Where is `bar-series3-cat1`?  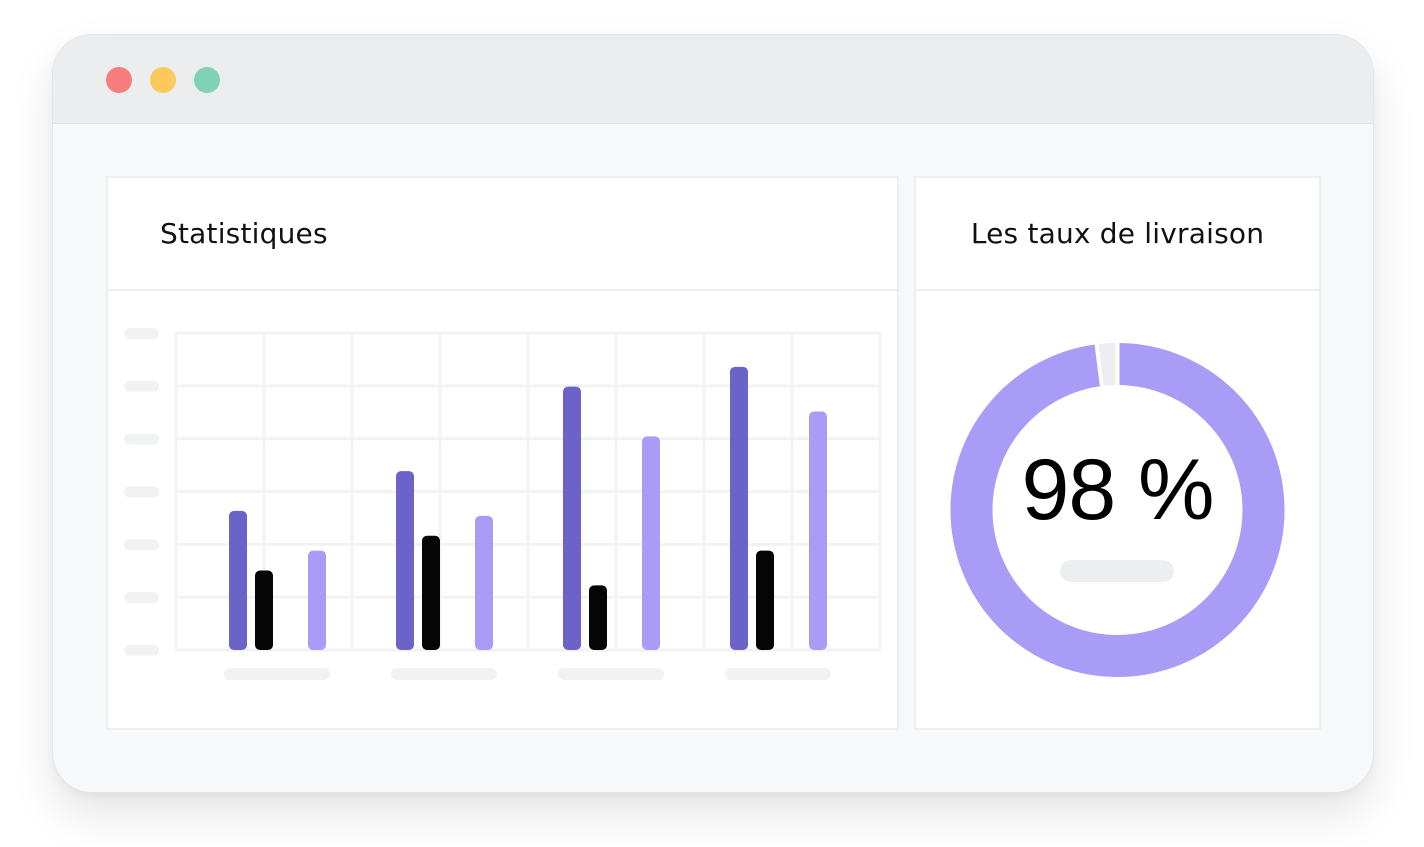 bar-series3-cat1 is located at coordinates (317, 600).